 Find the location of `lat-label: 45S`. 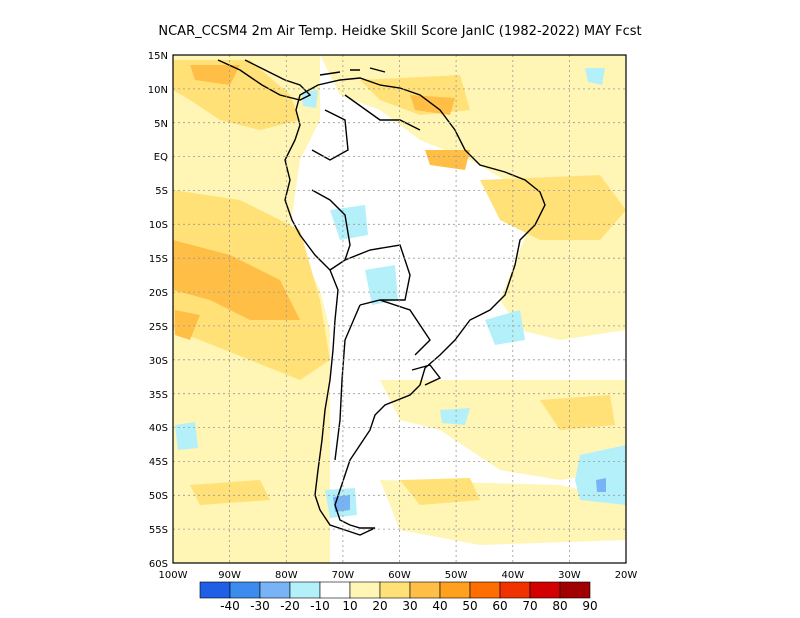

lat-label: 45S is located at coordinates (158, 462).